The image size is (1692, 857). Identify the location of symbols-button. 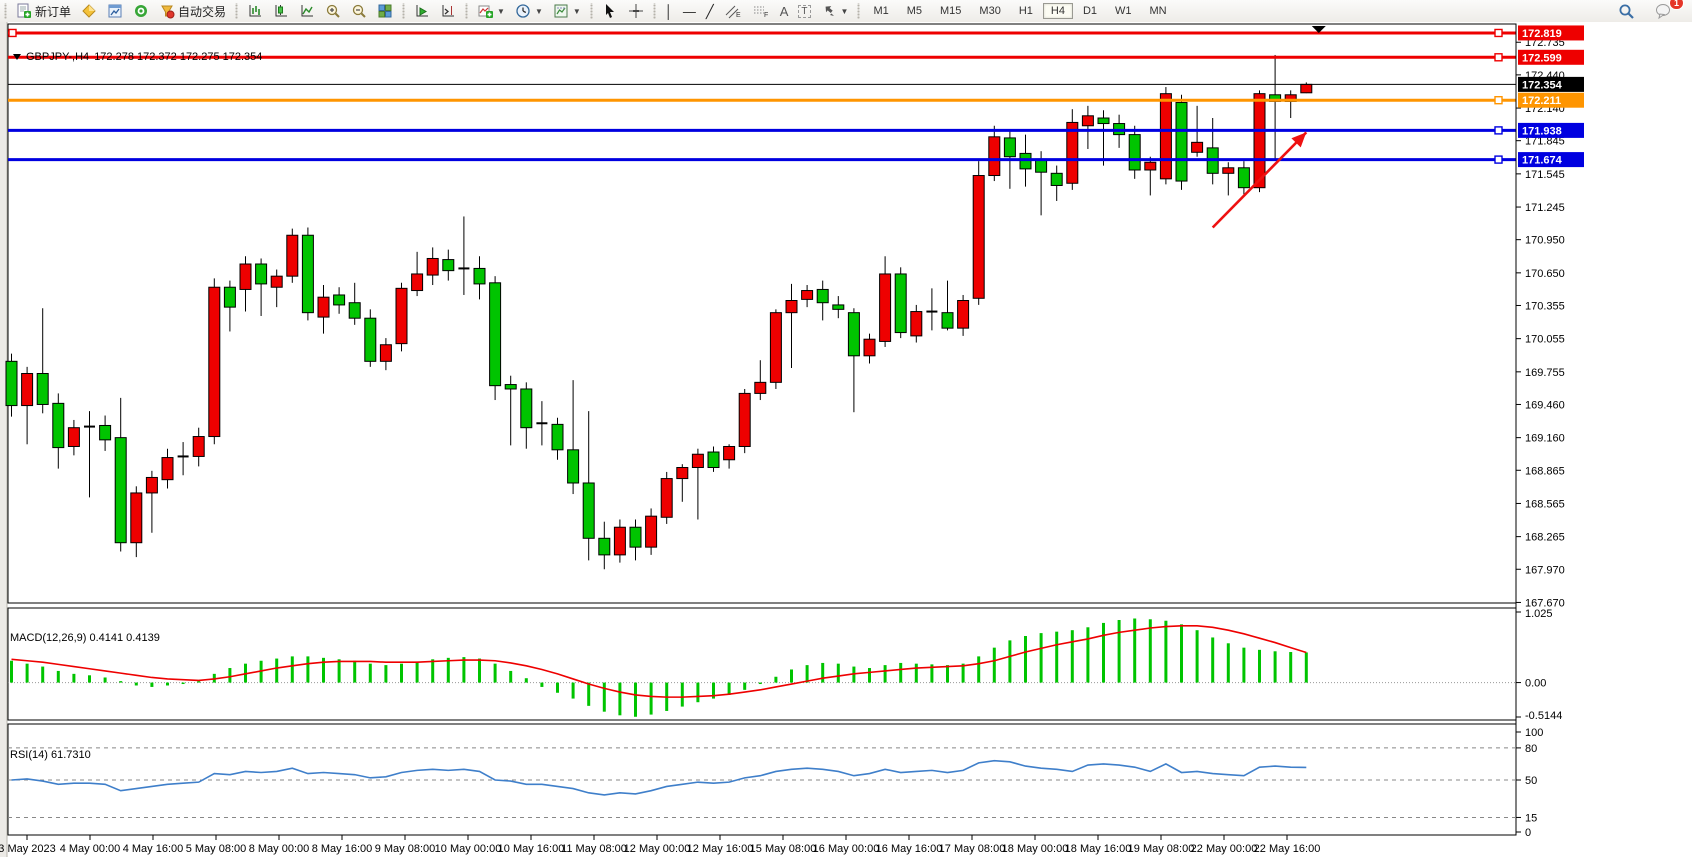
(89, 11).